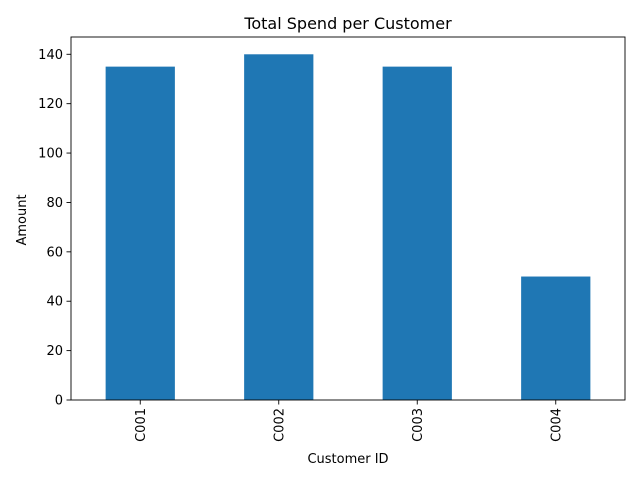 This screenshot has width=640, height=484. Describe the element at coordinates (54, 252) in the screenshot. I see `y-tick-label: 60` at that location.